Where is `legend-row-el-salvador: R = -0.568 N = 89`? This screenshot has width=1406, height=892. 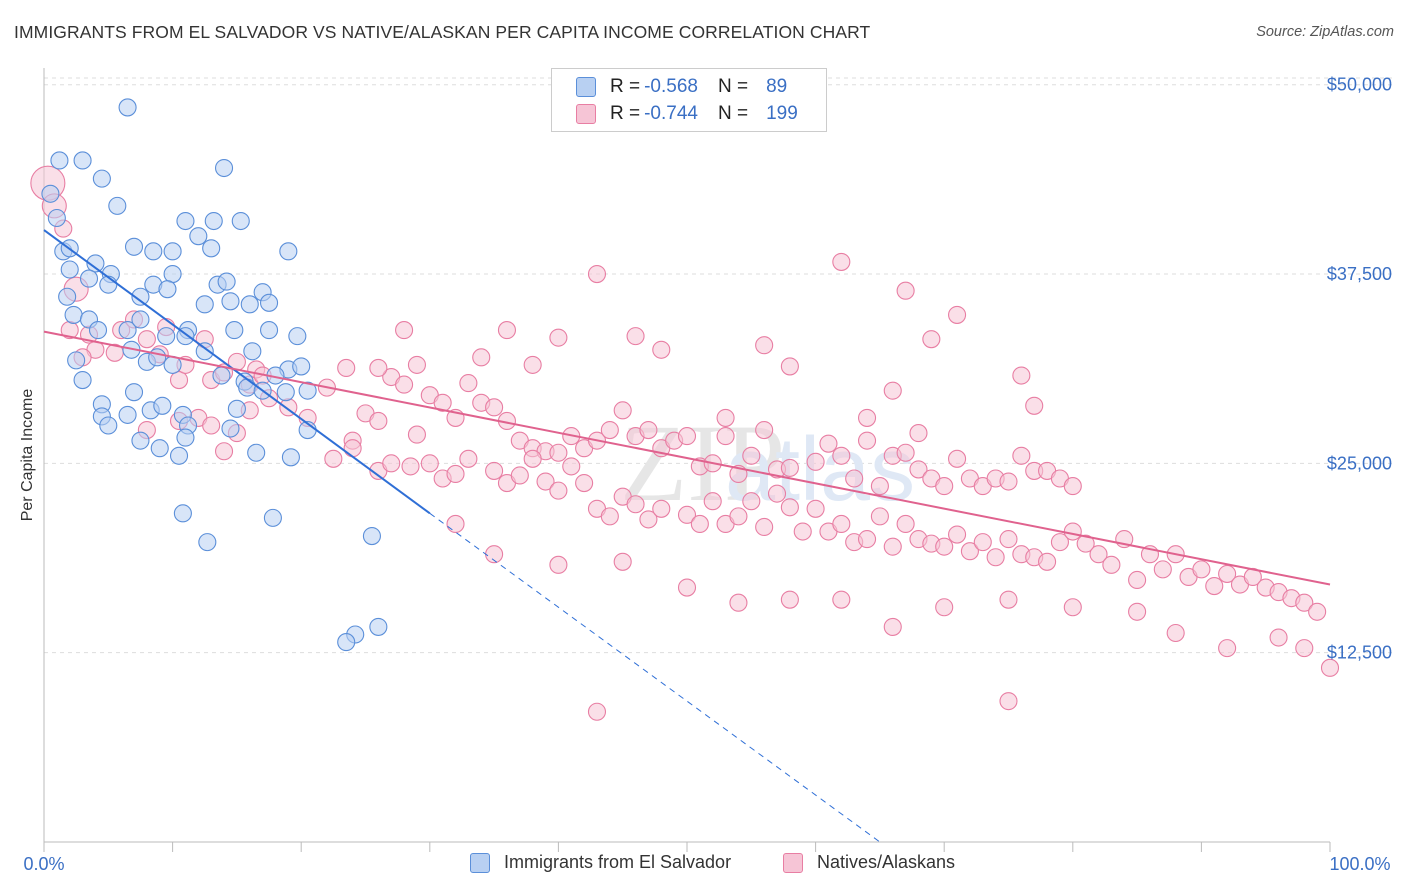
legend-row-el-salvador: R = -0.568 N = 89 is located at coordinates (681, 87).